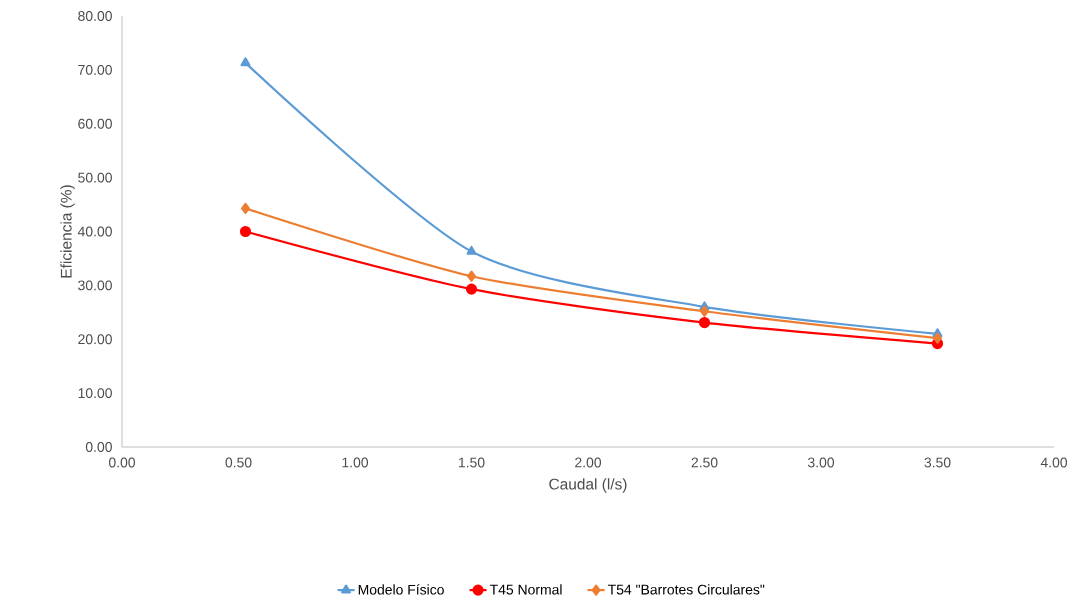 The height and width of the screenshot is (602, 1086). What do you see at coordinates (95, 393) in the screenshot?
I see `y-tick-label: 10.00` at bounding box center [95, 393].